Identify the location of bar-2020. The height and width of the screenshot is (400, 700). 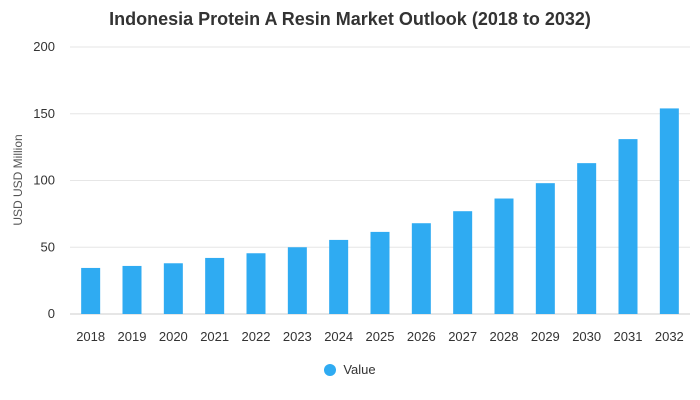
(173, 288).